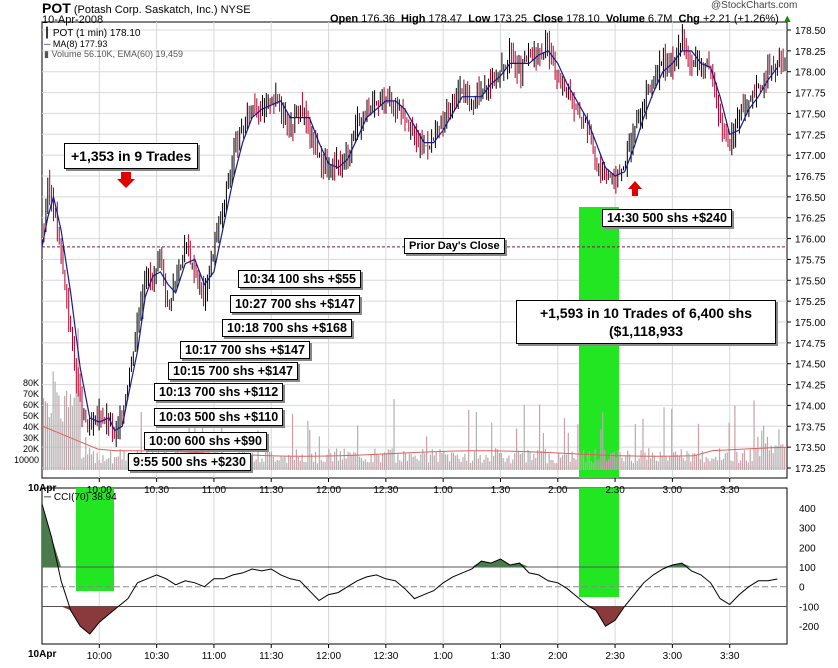  Describe the element at coordinates (31, 394) in the screenshot. I see `volume-tick-label: 70K` at that location.